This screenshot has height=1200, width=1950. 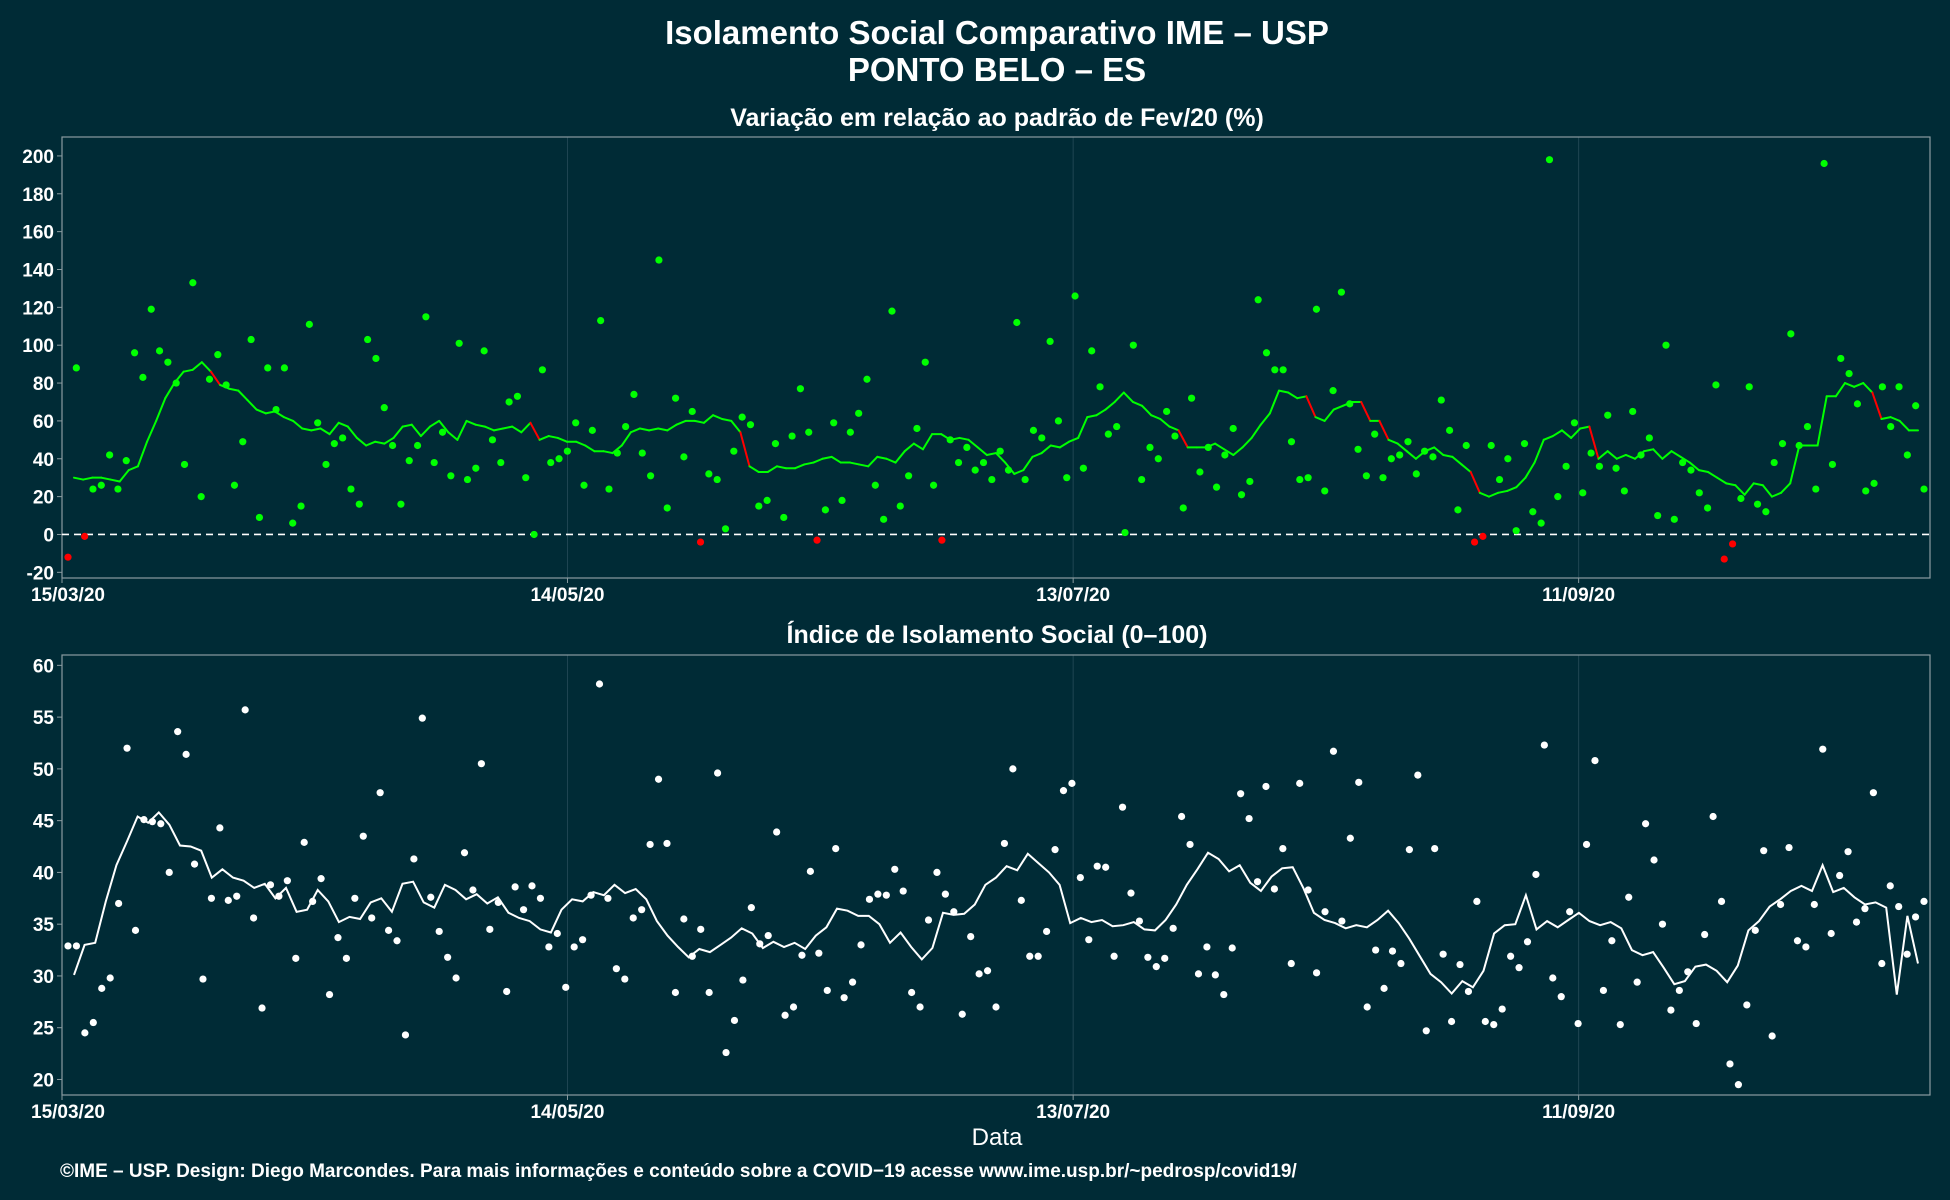 I want to click on x-tick-label: 14/05/20, so click(x=567, y=1112).